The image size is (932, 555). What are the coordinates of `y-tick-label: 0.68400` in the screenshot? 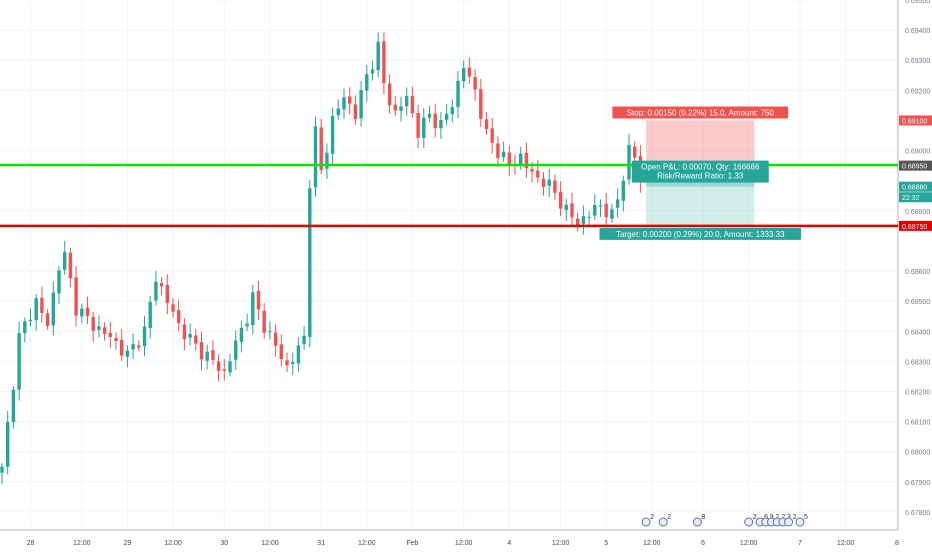 It's located at (917, 332).